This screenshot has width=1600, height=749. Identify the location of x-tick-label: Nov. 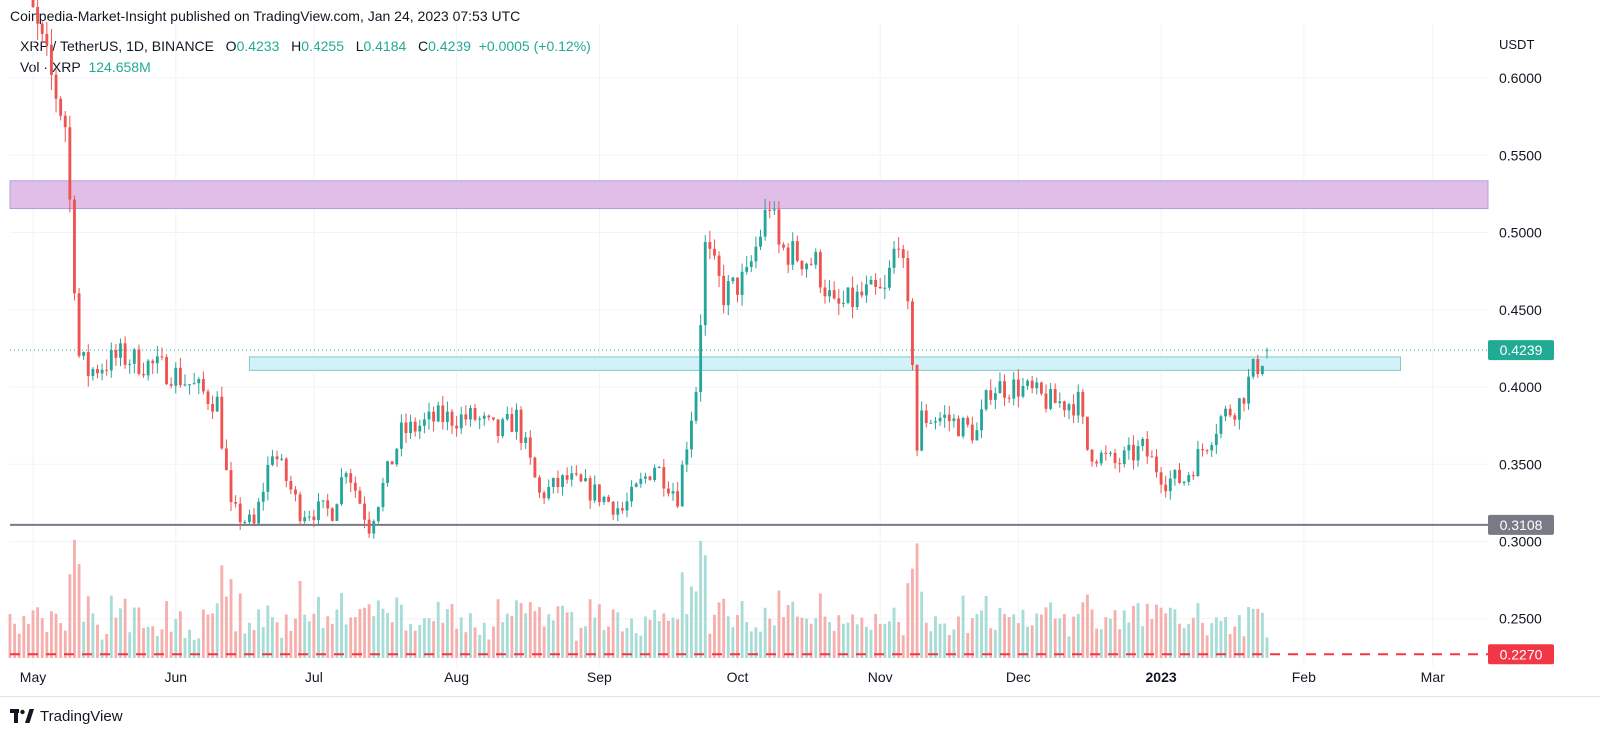
(880, 677).